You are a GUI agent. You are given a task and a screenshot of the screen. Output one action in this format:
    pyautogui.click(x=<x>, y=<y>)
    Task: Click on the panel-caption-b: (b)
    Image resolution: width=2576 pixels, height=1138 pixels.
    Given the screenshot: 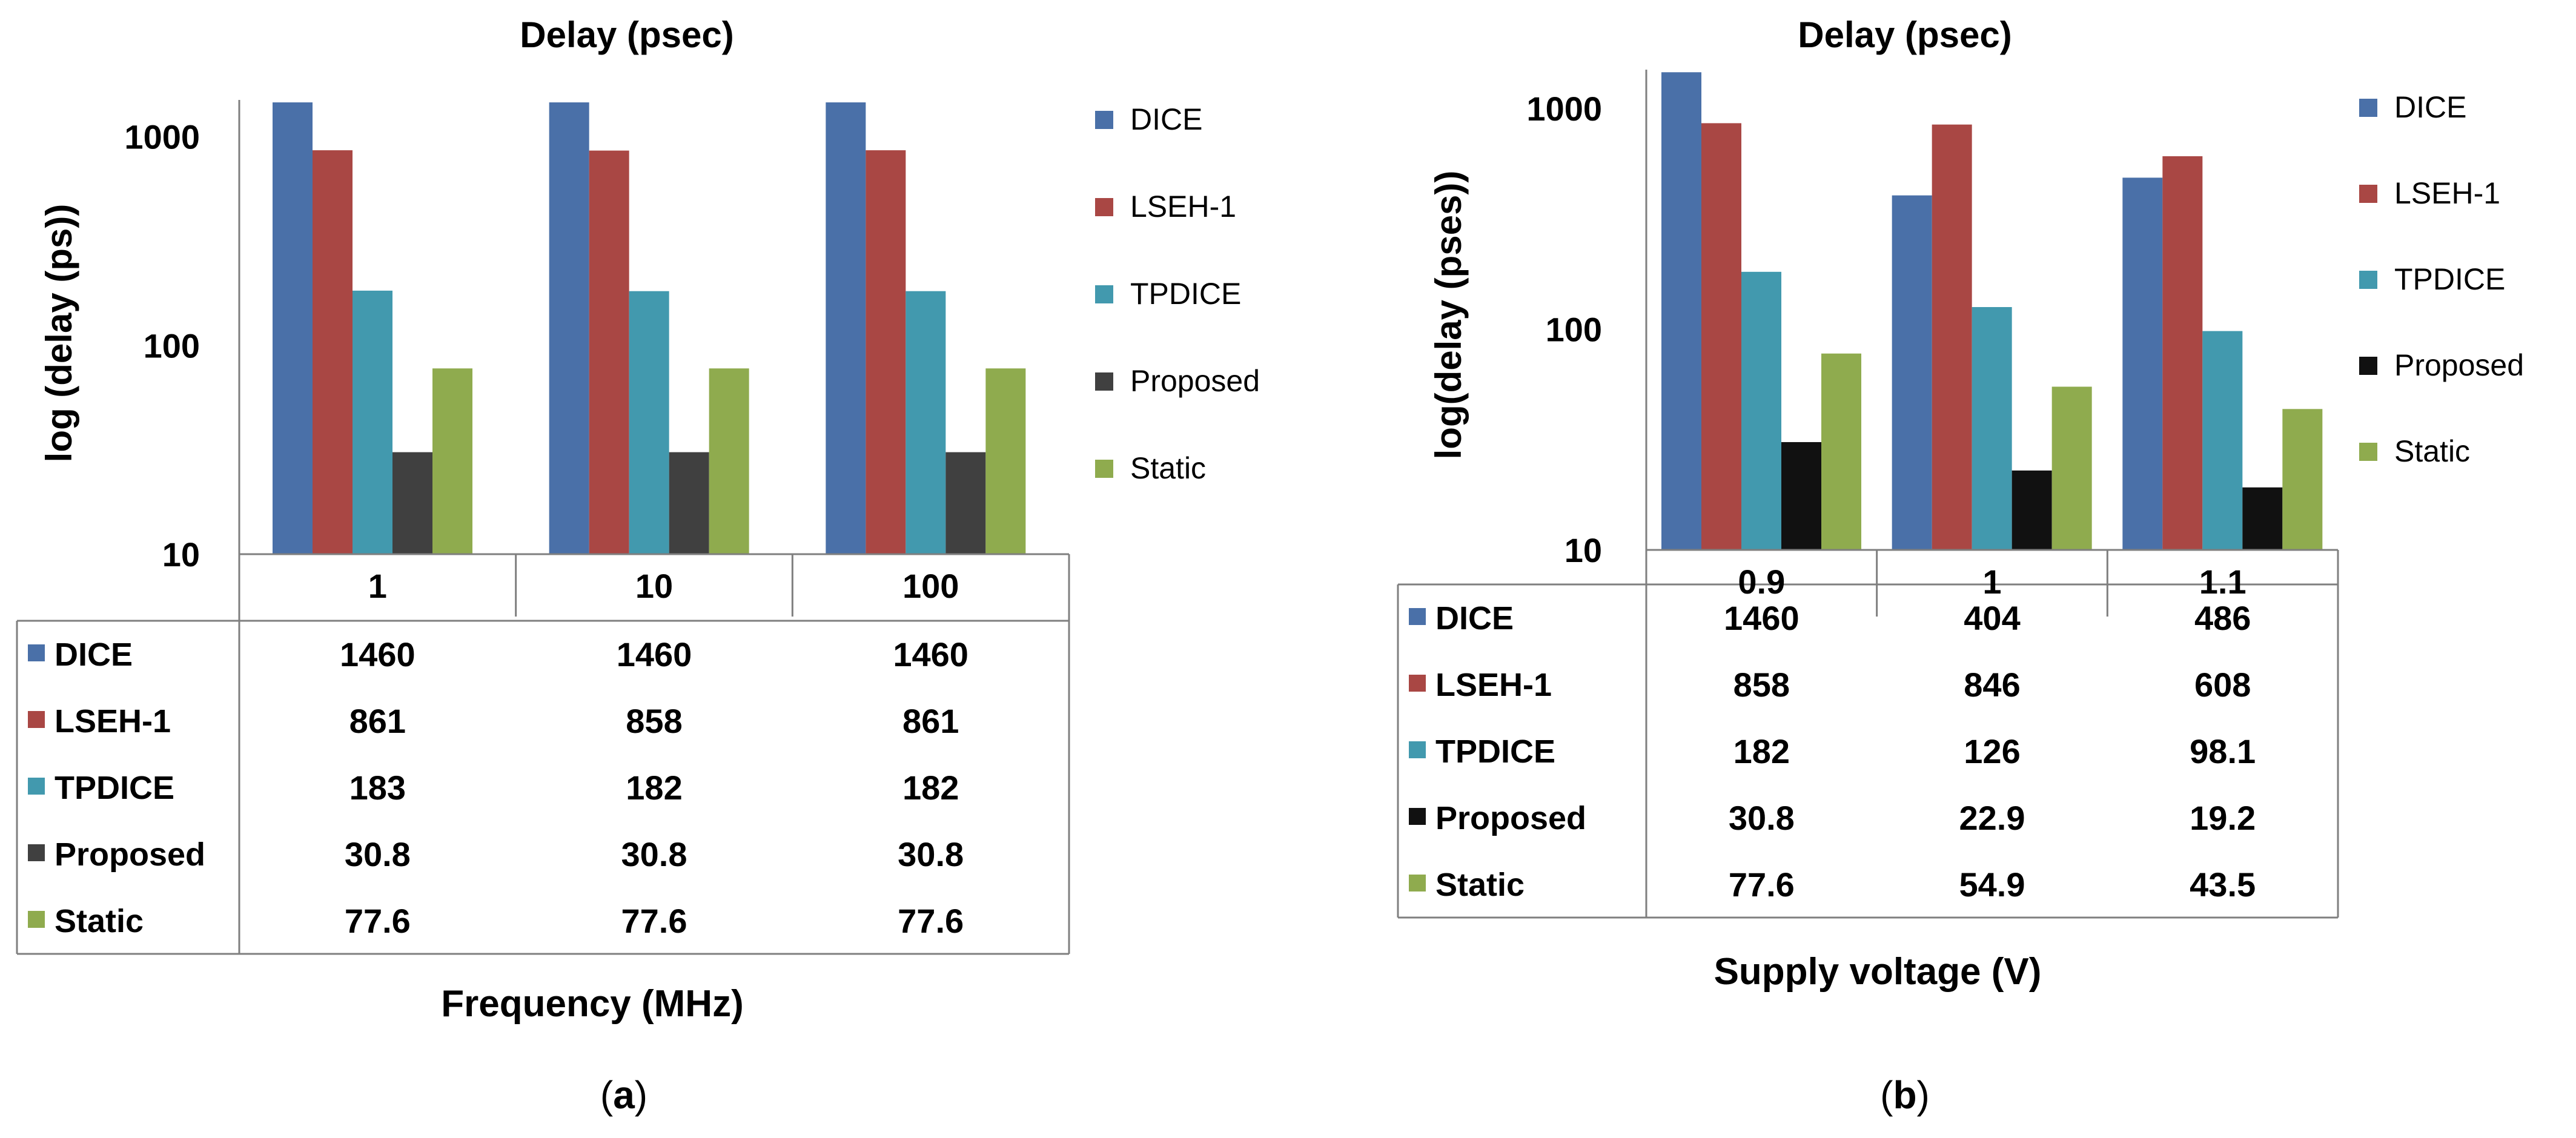 What is the action you would take?
    pyautogui.click(x=1905, y=1095)
    